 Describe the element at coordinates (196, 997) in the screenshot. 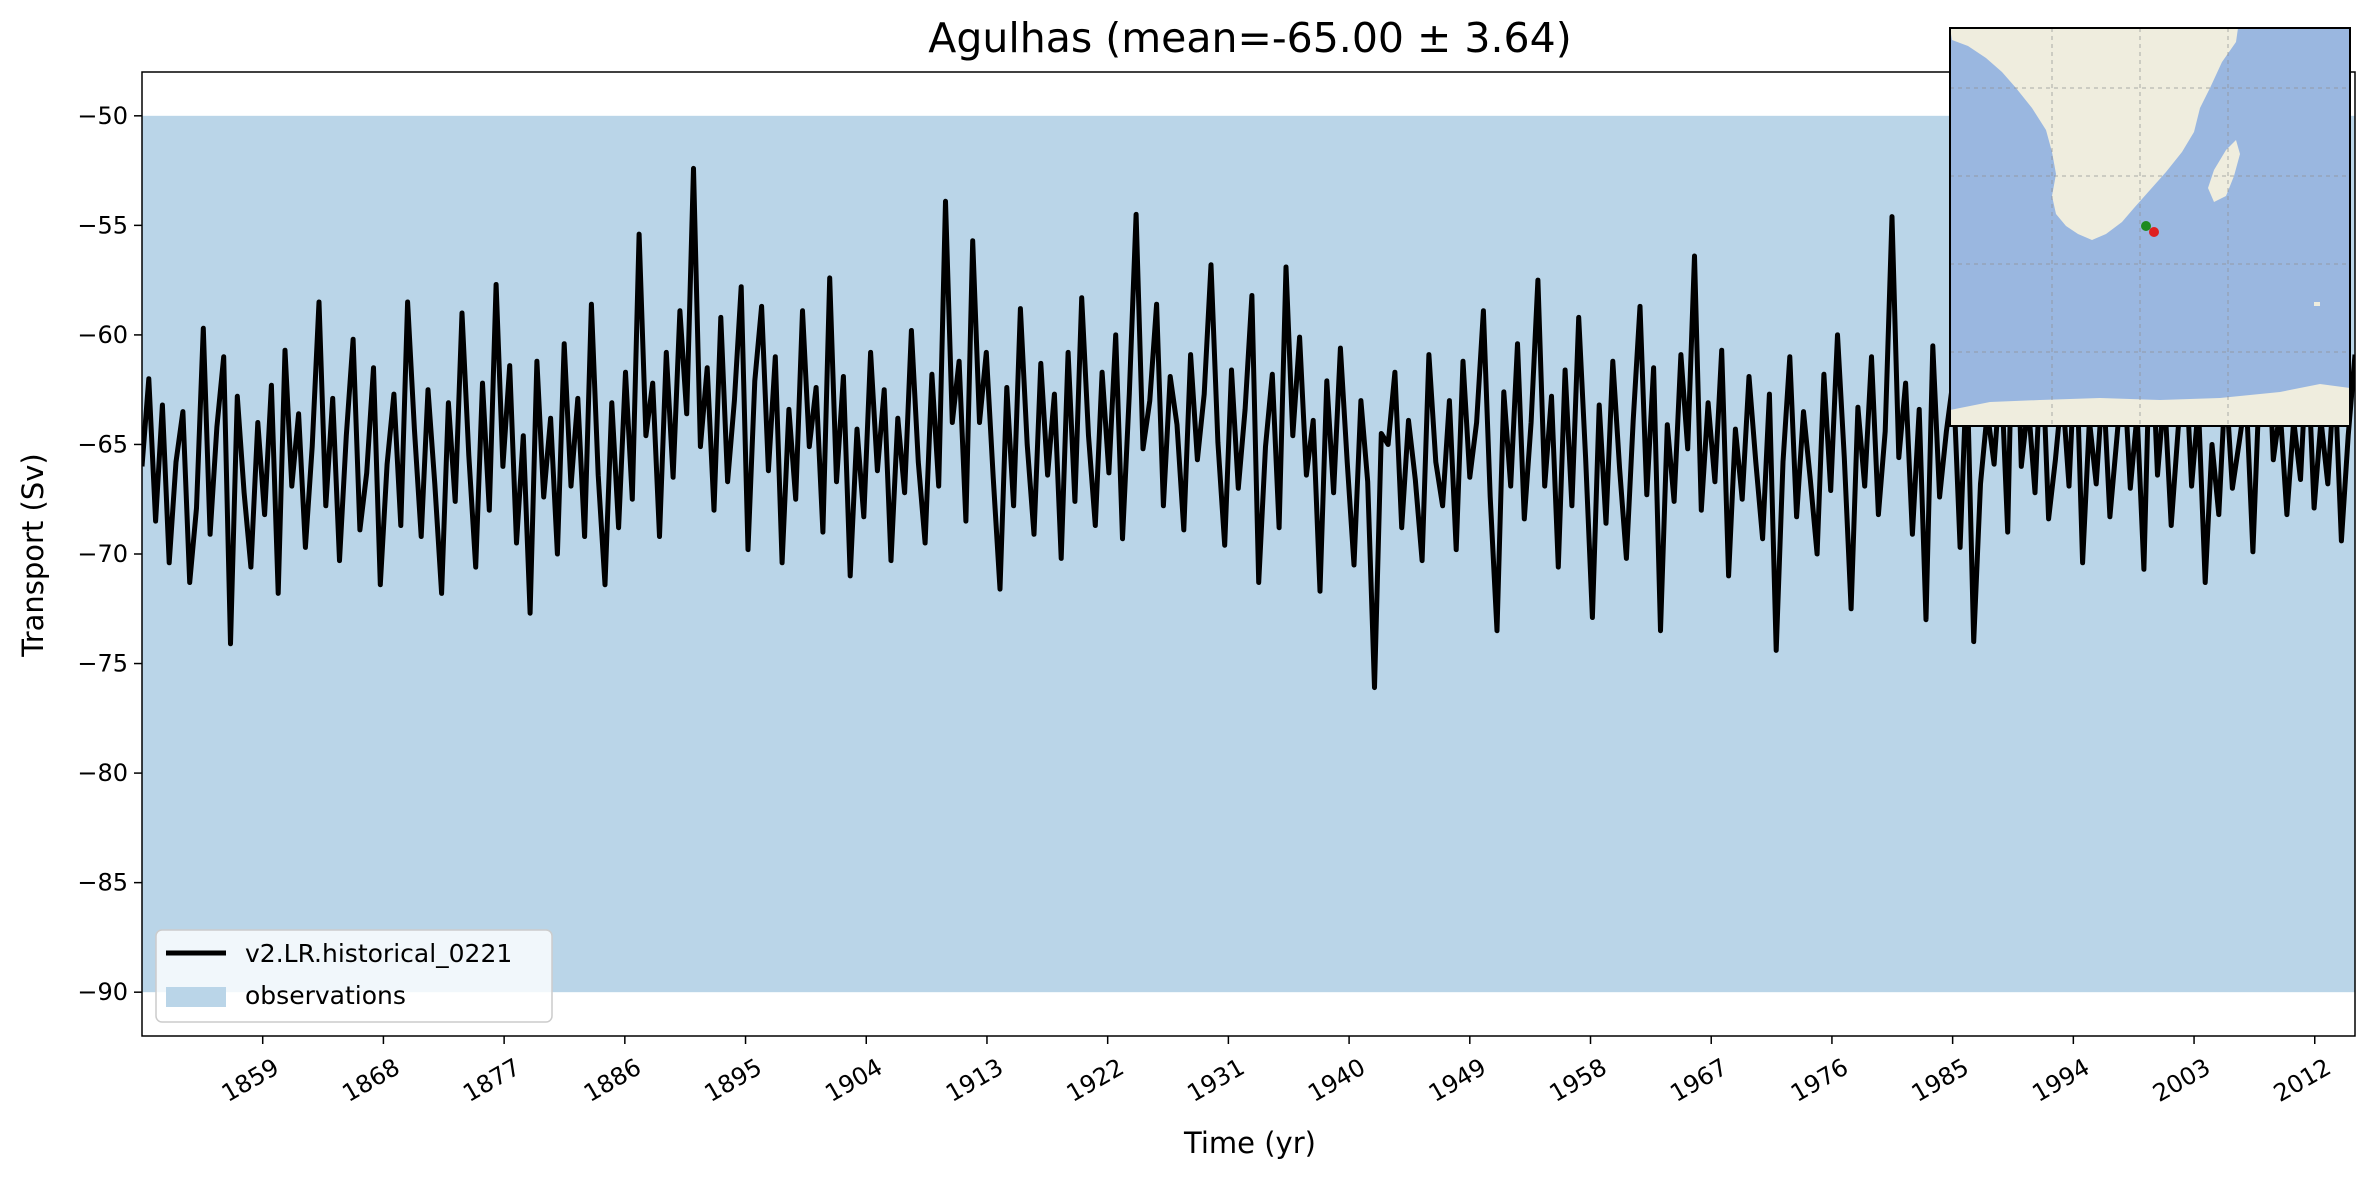

I see `legend-band-swatch` at that location.